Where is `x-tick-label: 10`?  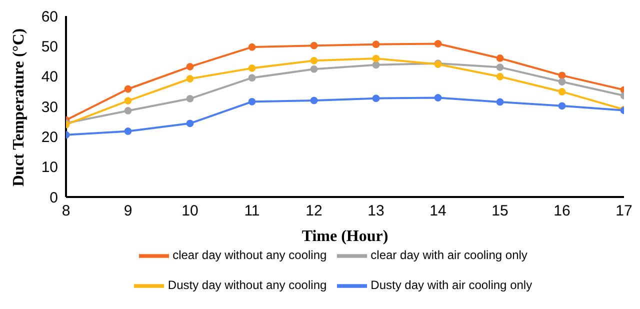 x-tick-label: 10 is located at coordinates (190, 211).